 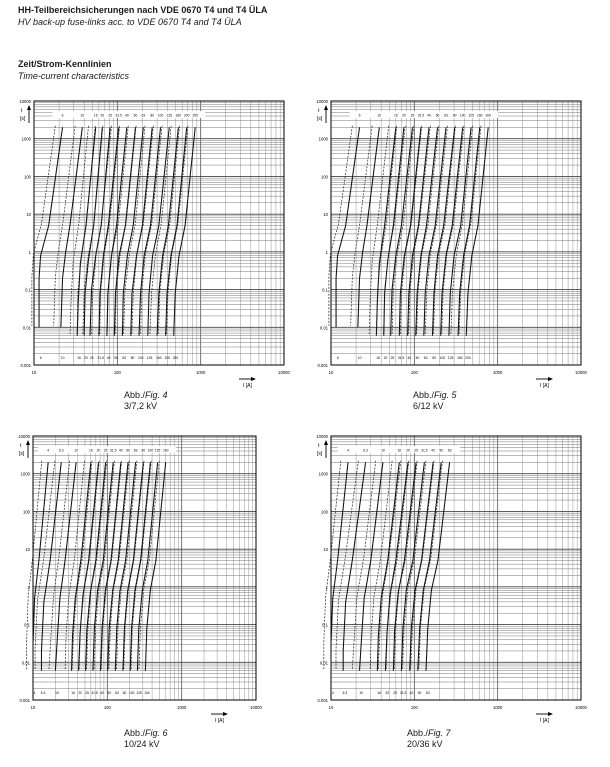 I want to click on x-tick-label: 10, so click(x=331, y=372).